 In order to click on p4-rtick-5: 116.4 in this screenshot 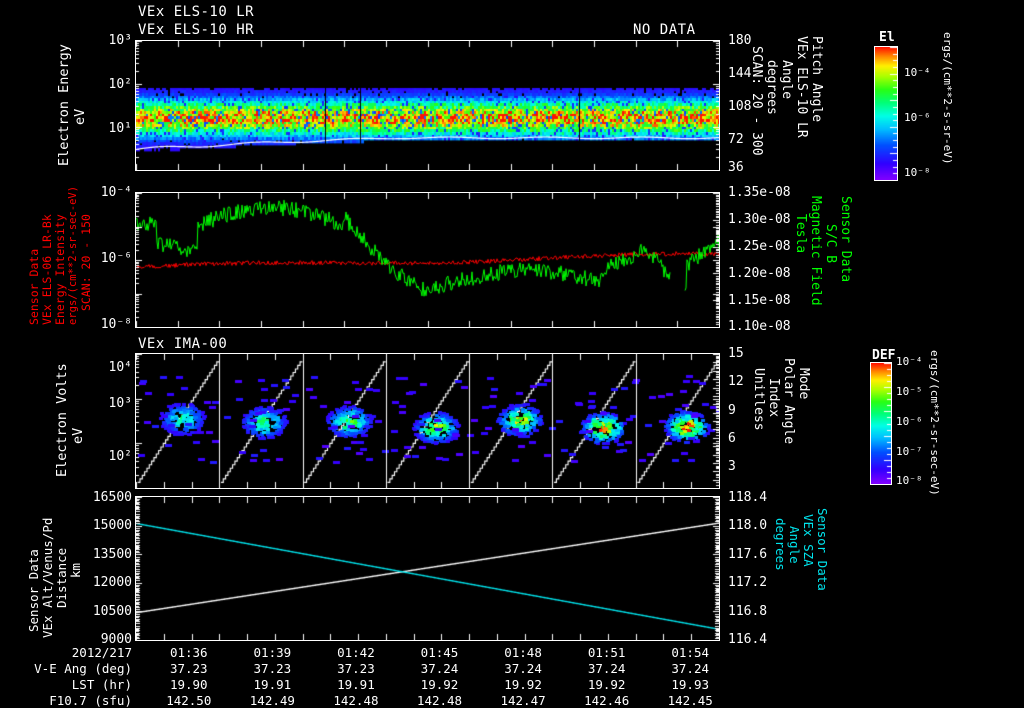, I will do `click(748, 639)`.